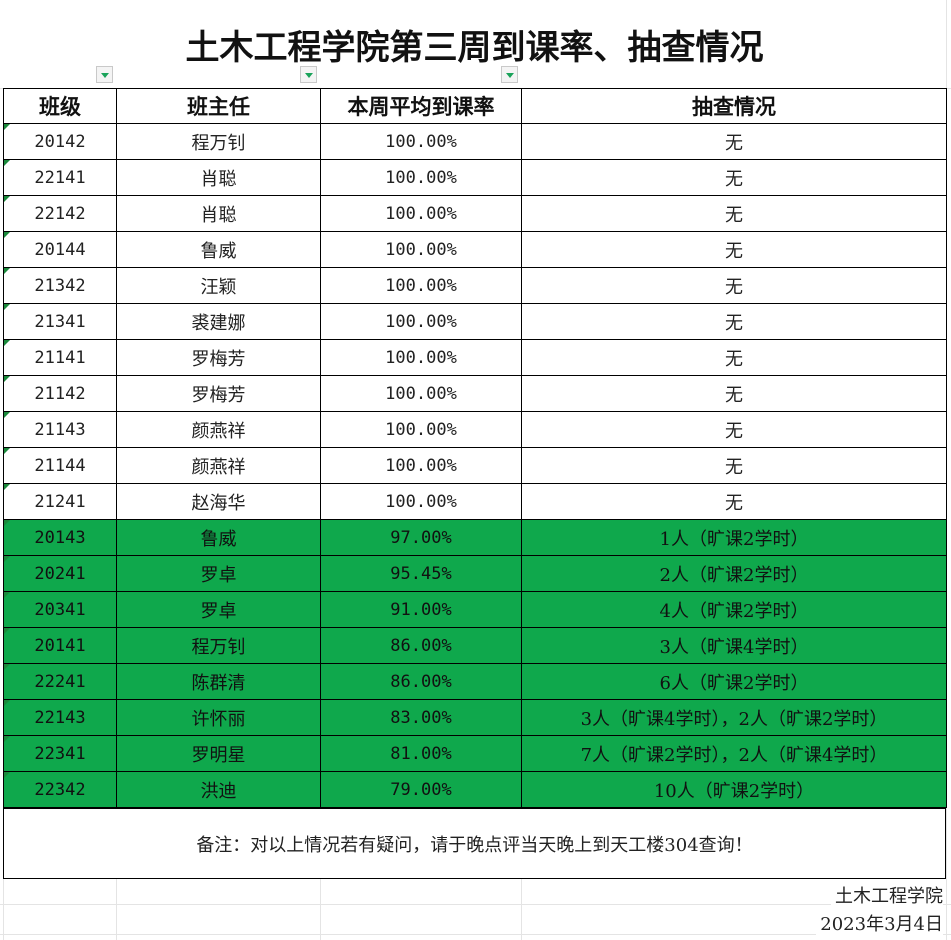  Describe the element at coordinates (218, 321) in the screenshot. I see `teacher-cell: 裘建娜` at that location.